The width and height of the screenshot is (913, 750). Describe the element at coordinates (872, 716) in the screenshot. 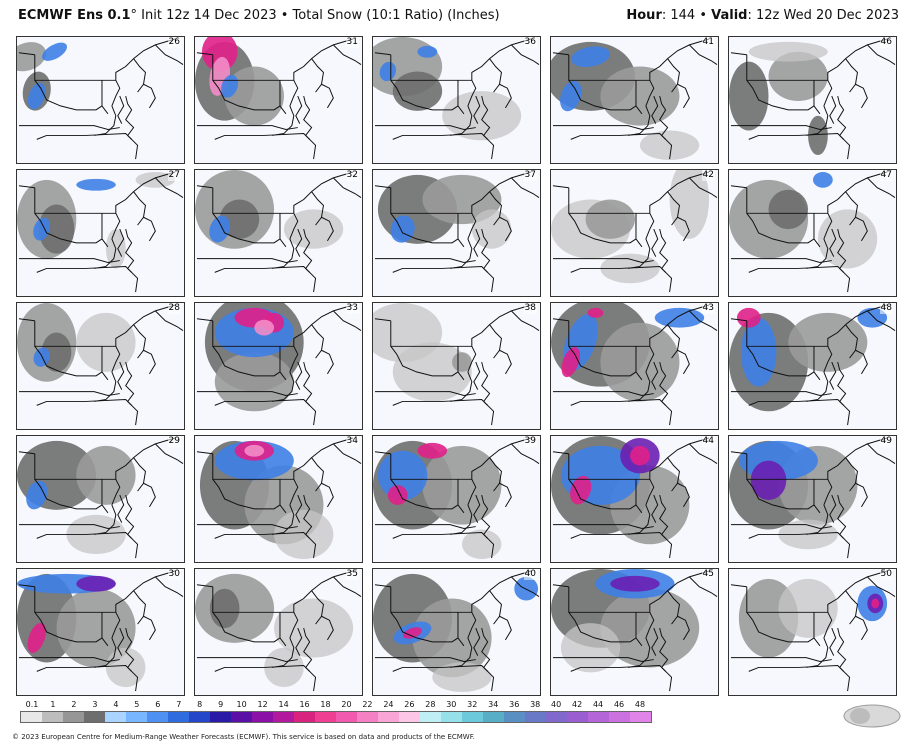

I see `weatherbell-logo` at that location.